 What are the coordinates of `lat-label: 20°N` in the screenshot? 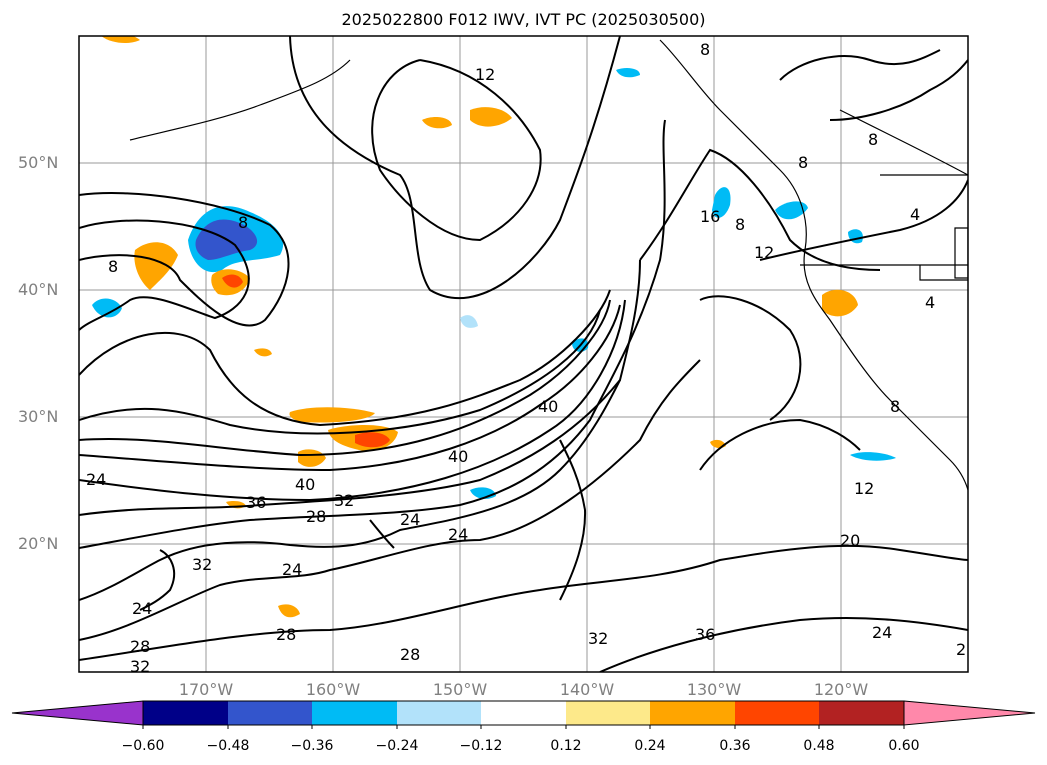 It's located at (38, 543).